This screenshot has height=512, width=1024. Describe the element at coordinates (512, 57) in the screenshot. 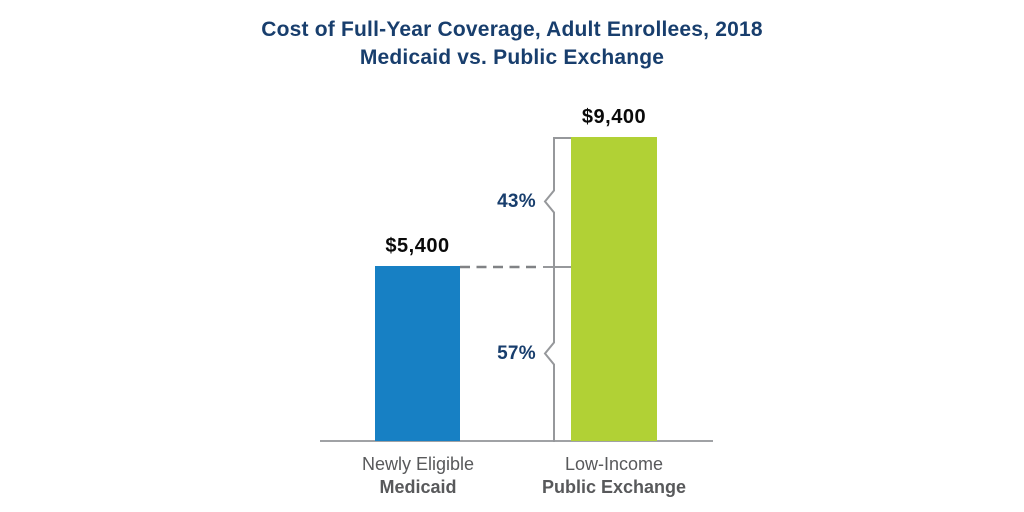

I see `chart-title-line2: Medicaid vs. Public Exchange` at that location.